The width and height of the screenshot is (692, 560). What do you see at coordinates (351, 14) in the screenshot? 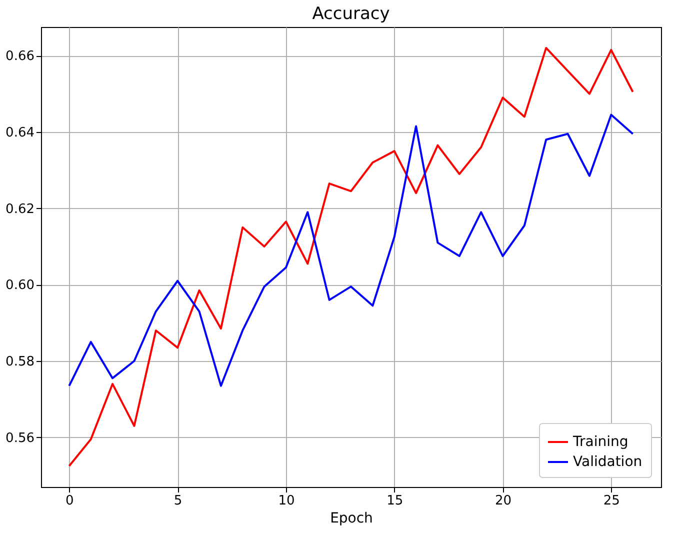
I see `chart-title: Accuracy` at bounding box center [351, 14].